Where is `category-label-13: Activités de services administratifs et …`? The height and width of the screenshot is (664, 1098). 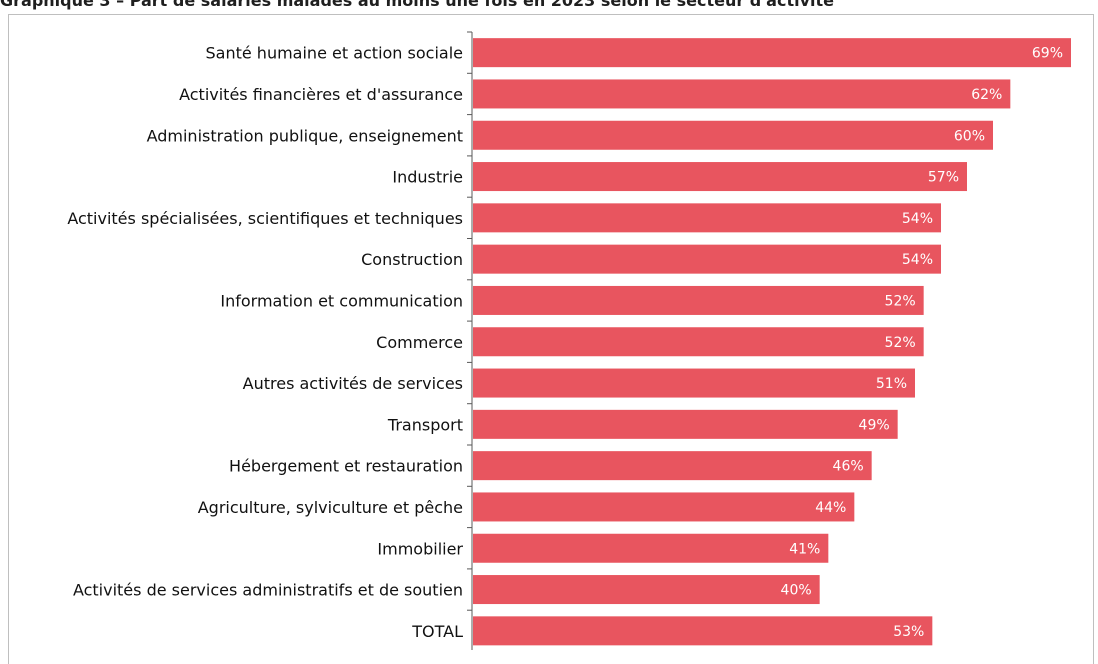
category-label-13: Activités de services administratifs et … is located at coordinates (268, 590).